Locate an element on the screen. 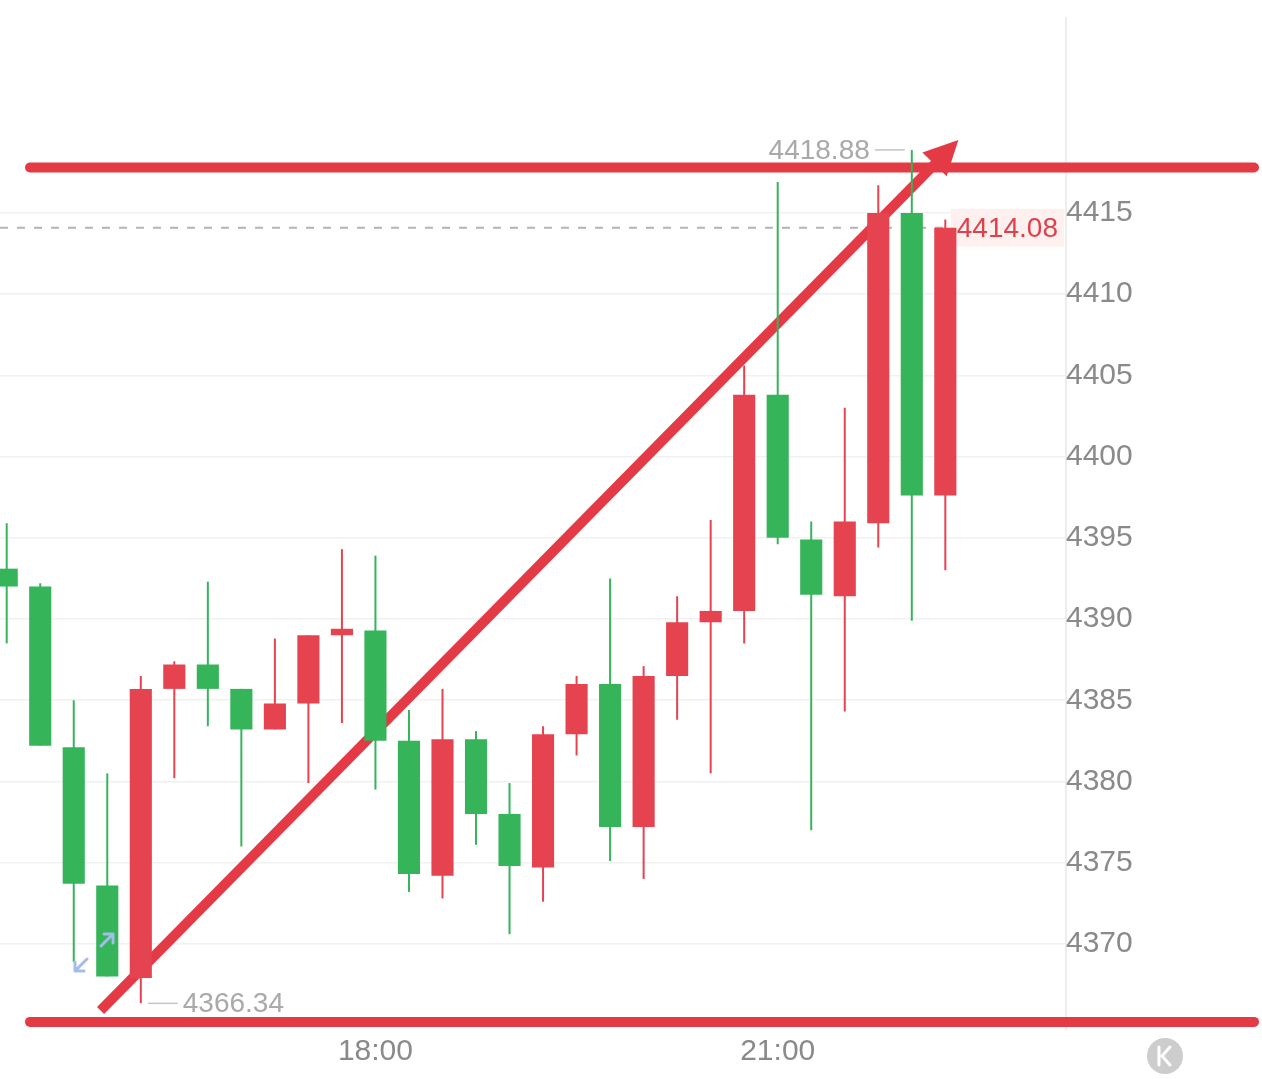 This screenshot has width=1262, height=1079. annotation: 4366.34 is located at coordinates (233, 1003).